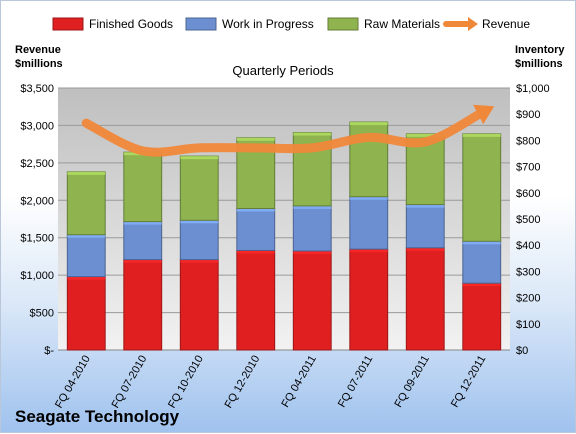 The width and height of the screenshot is (576, 434). What do you see at coordinates (343, 24) in the screenshot?
I see `legend-swatch-raw-materials` at bounding box center [343, 24].